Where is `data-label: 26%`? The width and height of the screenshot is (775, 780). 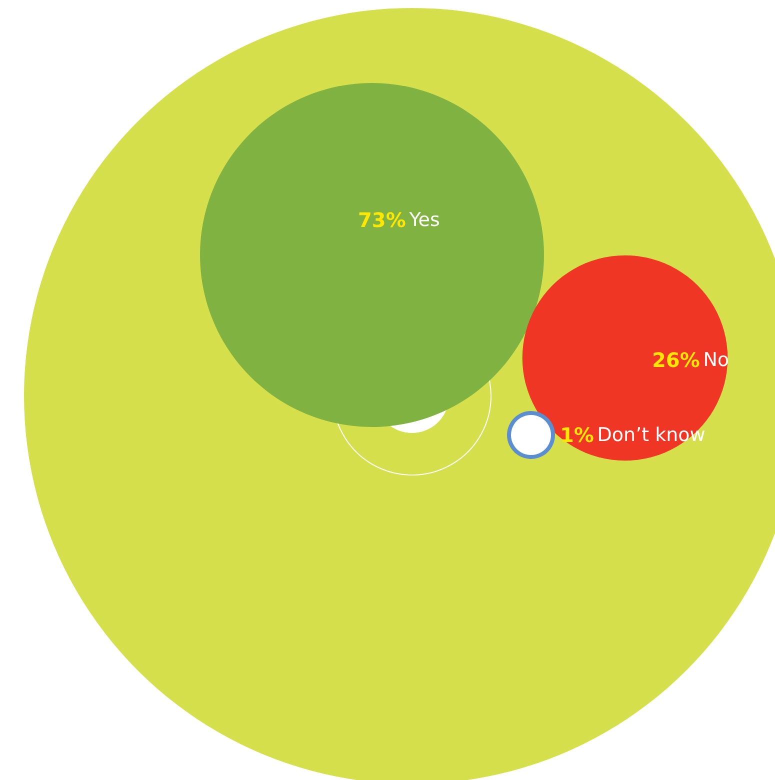 data-label: 26% is located at coordinates (676, 360).